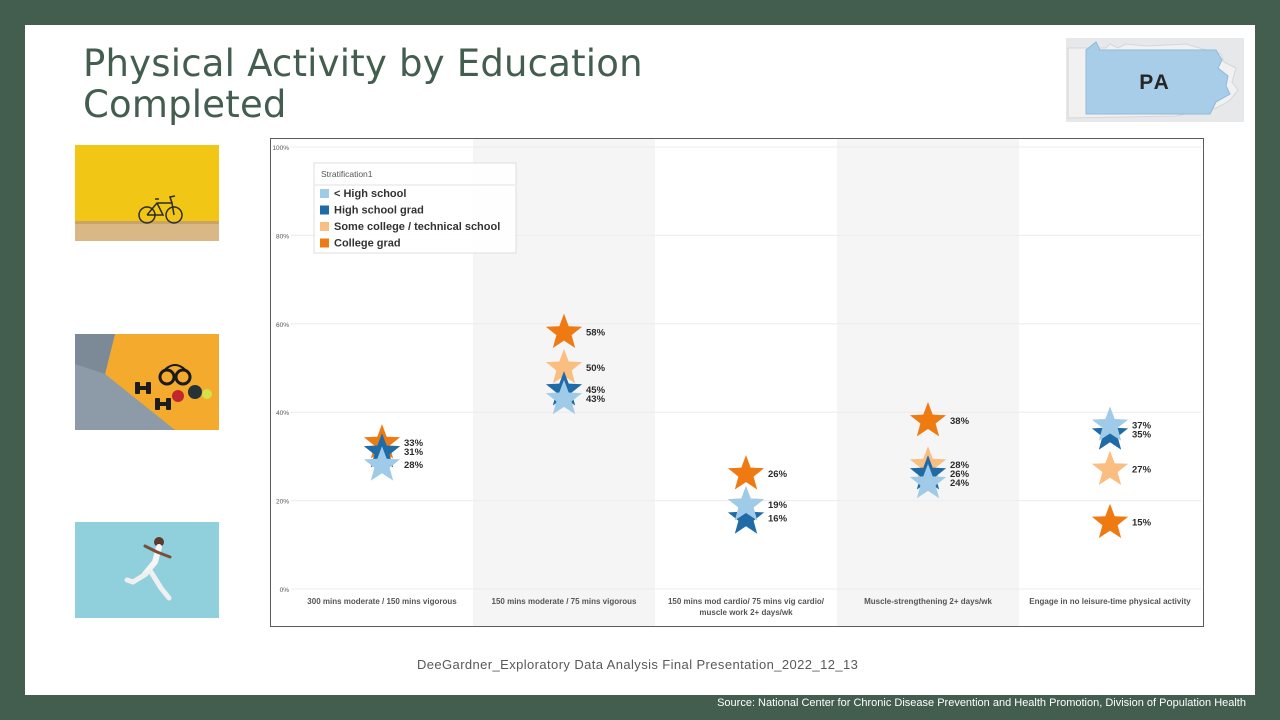 The image size is (1280, 720). Describe the element at coordinates (596, 333) in the screenshot. I see `data-label: 58%` at that location.